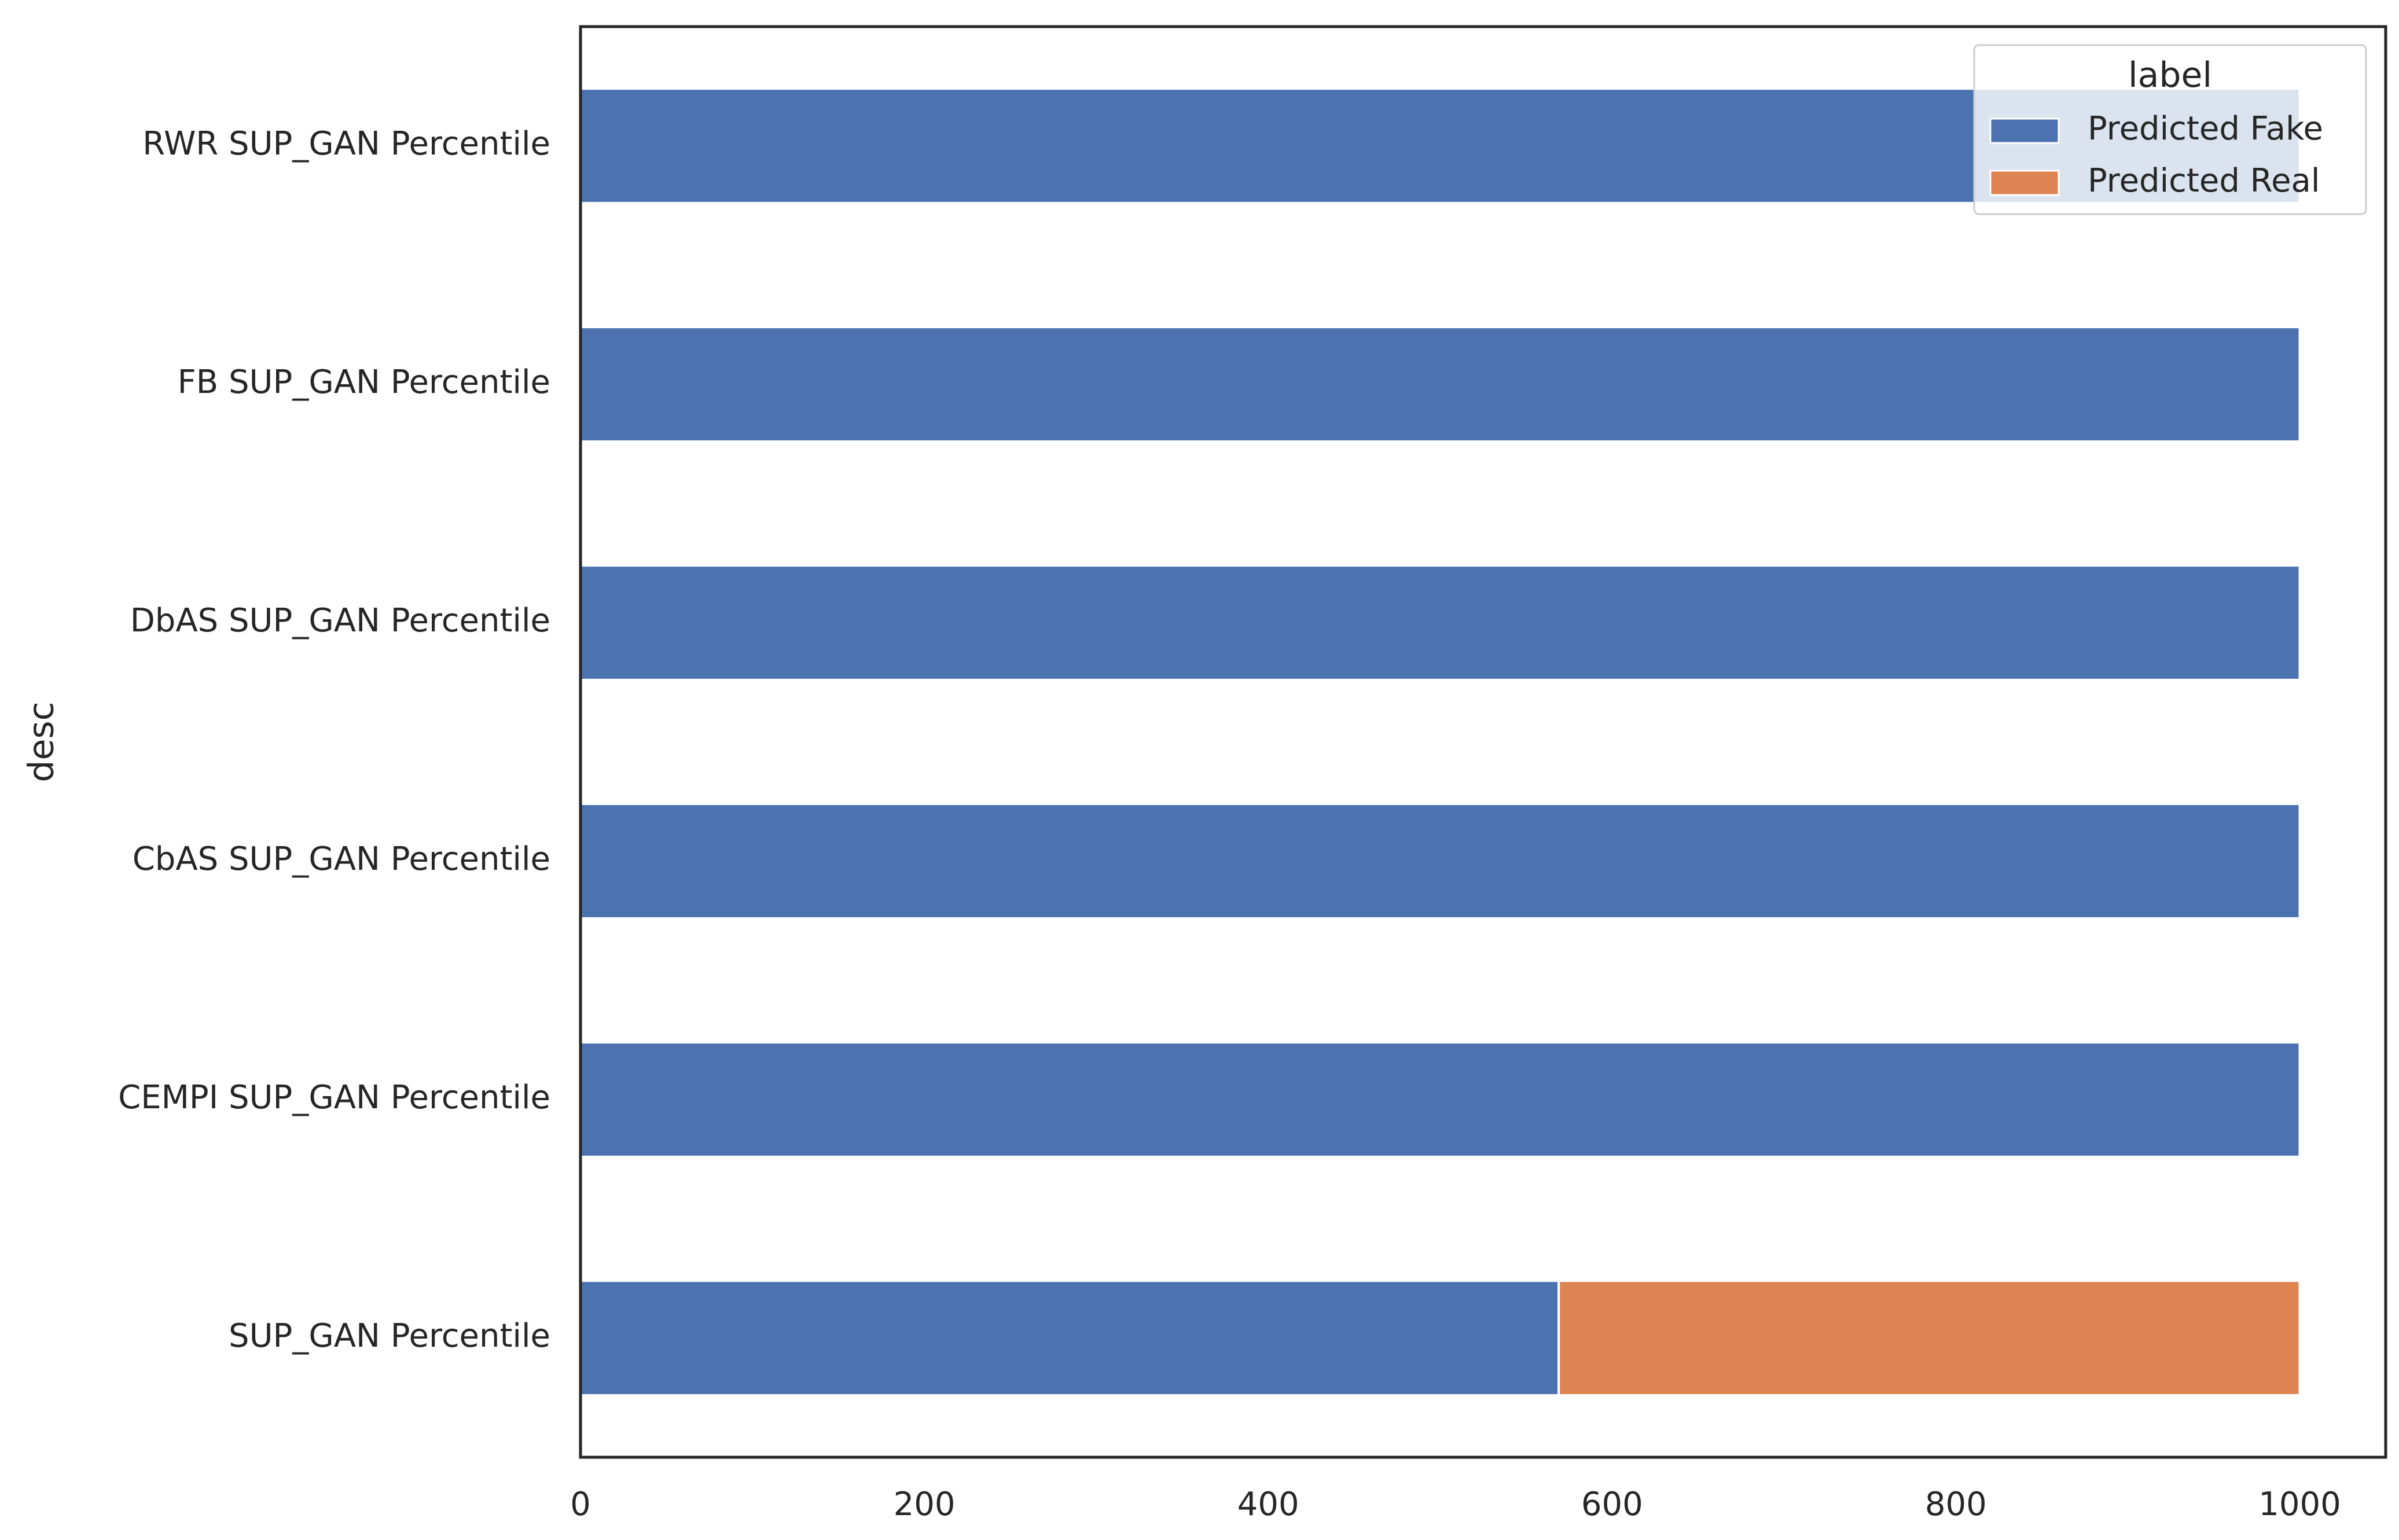 Image resolution: width=2399 pixels, height=1540 pixels. I want to click on legend-items: Predicted Fake Predicted Real, so click(2156, 155).